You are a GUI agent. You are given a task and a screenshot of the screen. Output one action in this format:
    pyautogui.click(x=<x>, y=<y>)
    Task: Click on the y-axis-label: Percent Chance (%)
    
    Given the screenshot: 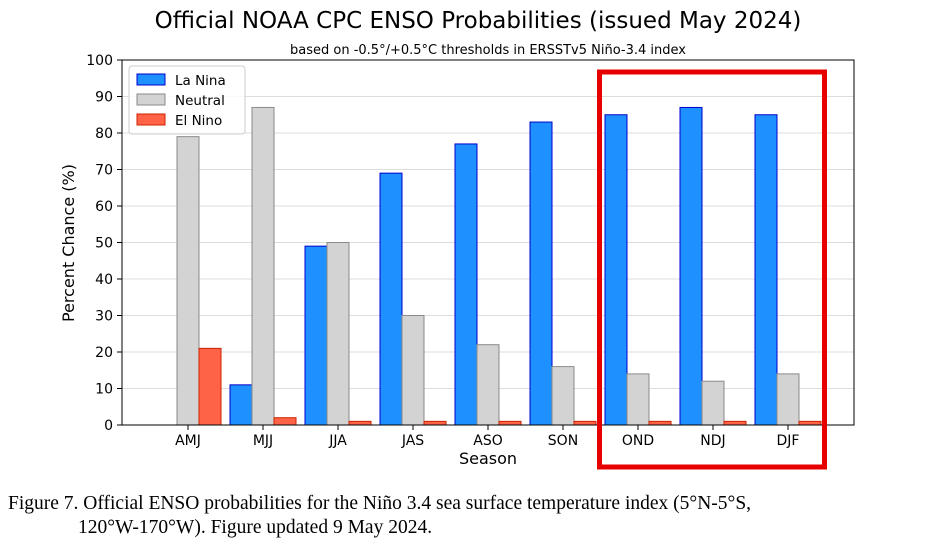 What is the action you would take?
    pyautogui.click(x=68, y=243)
    